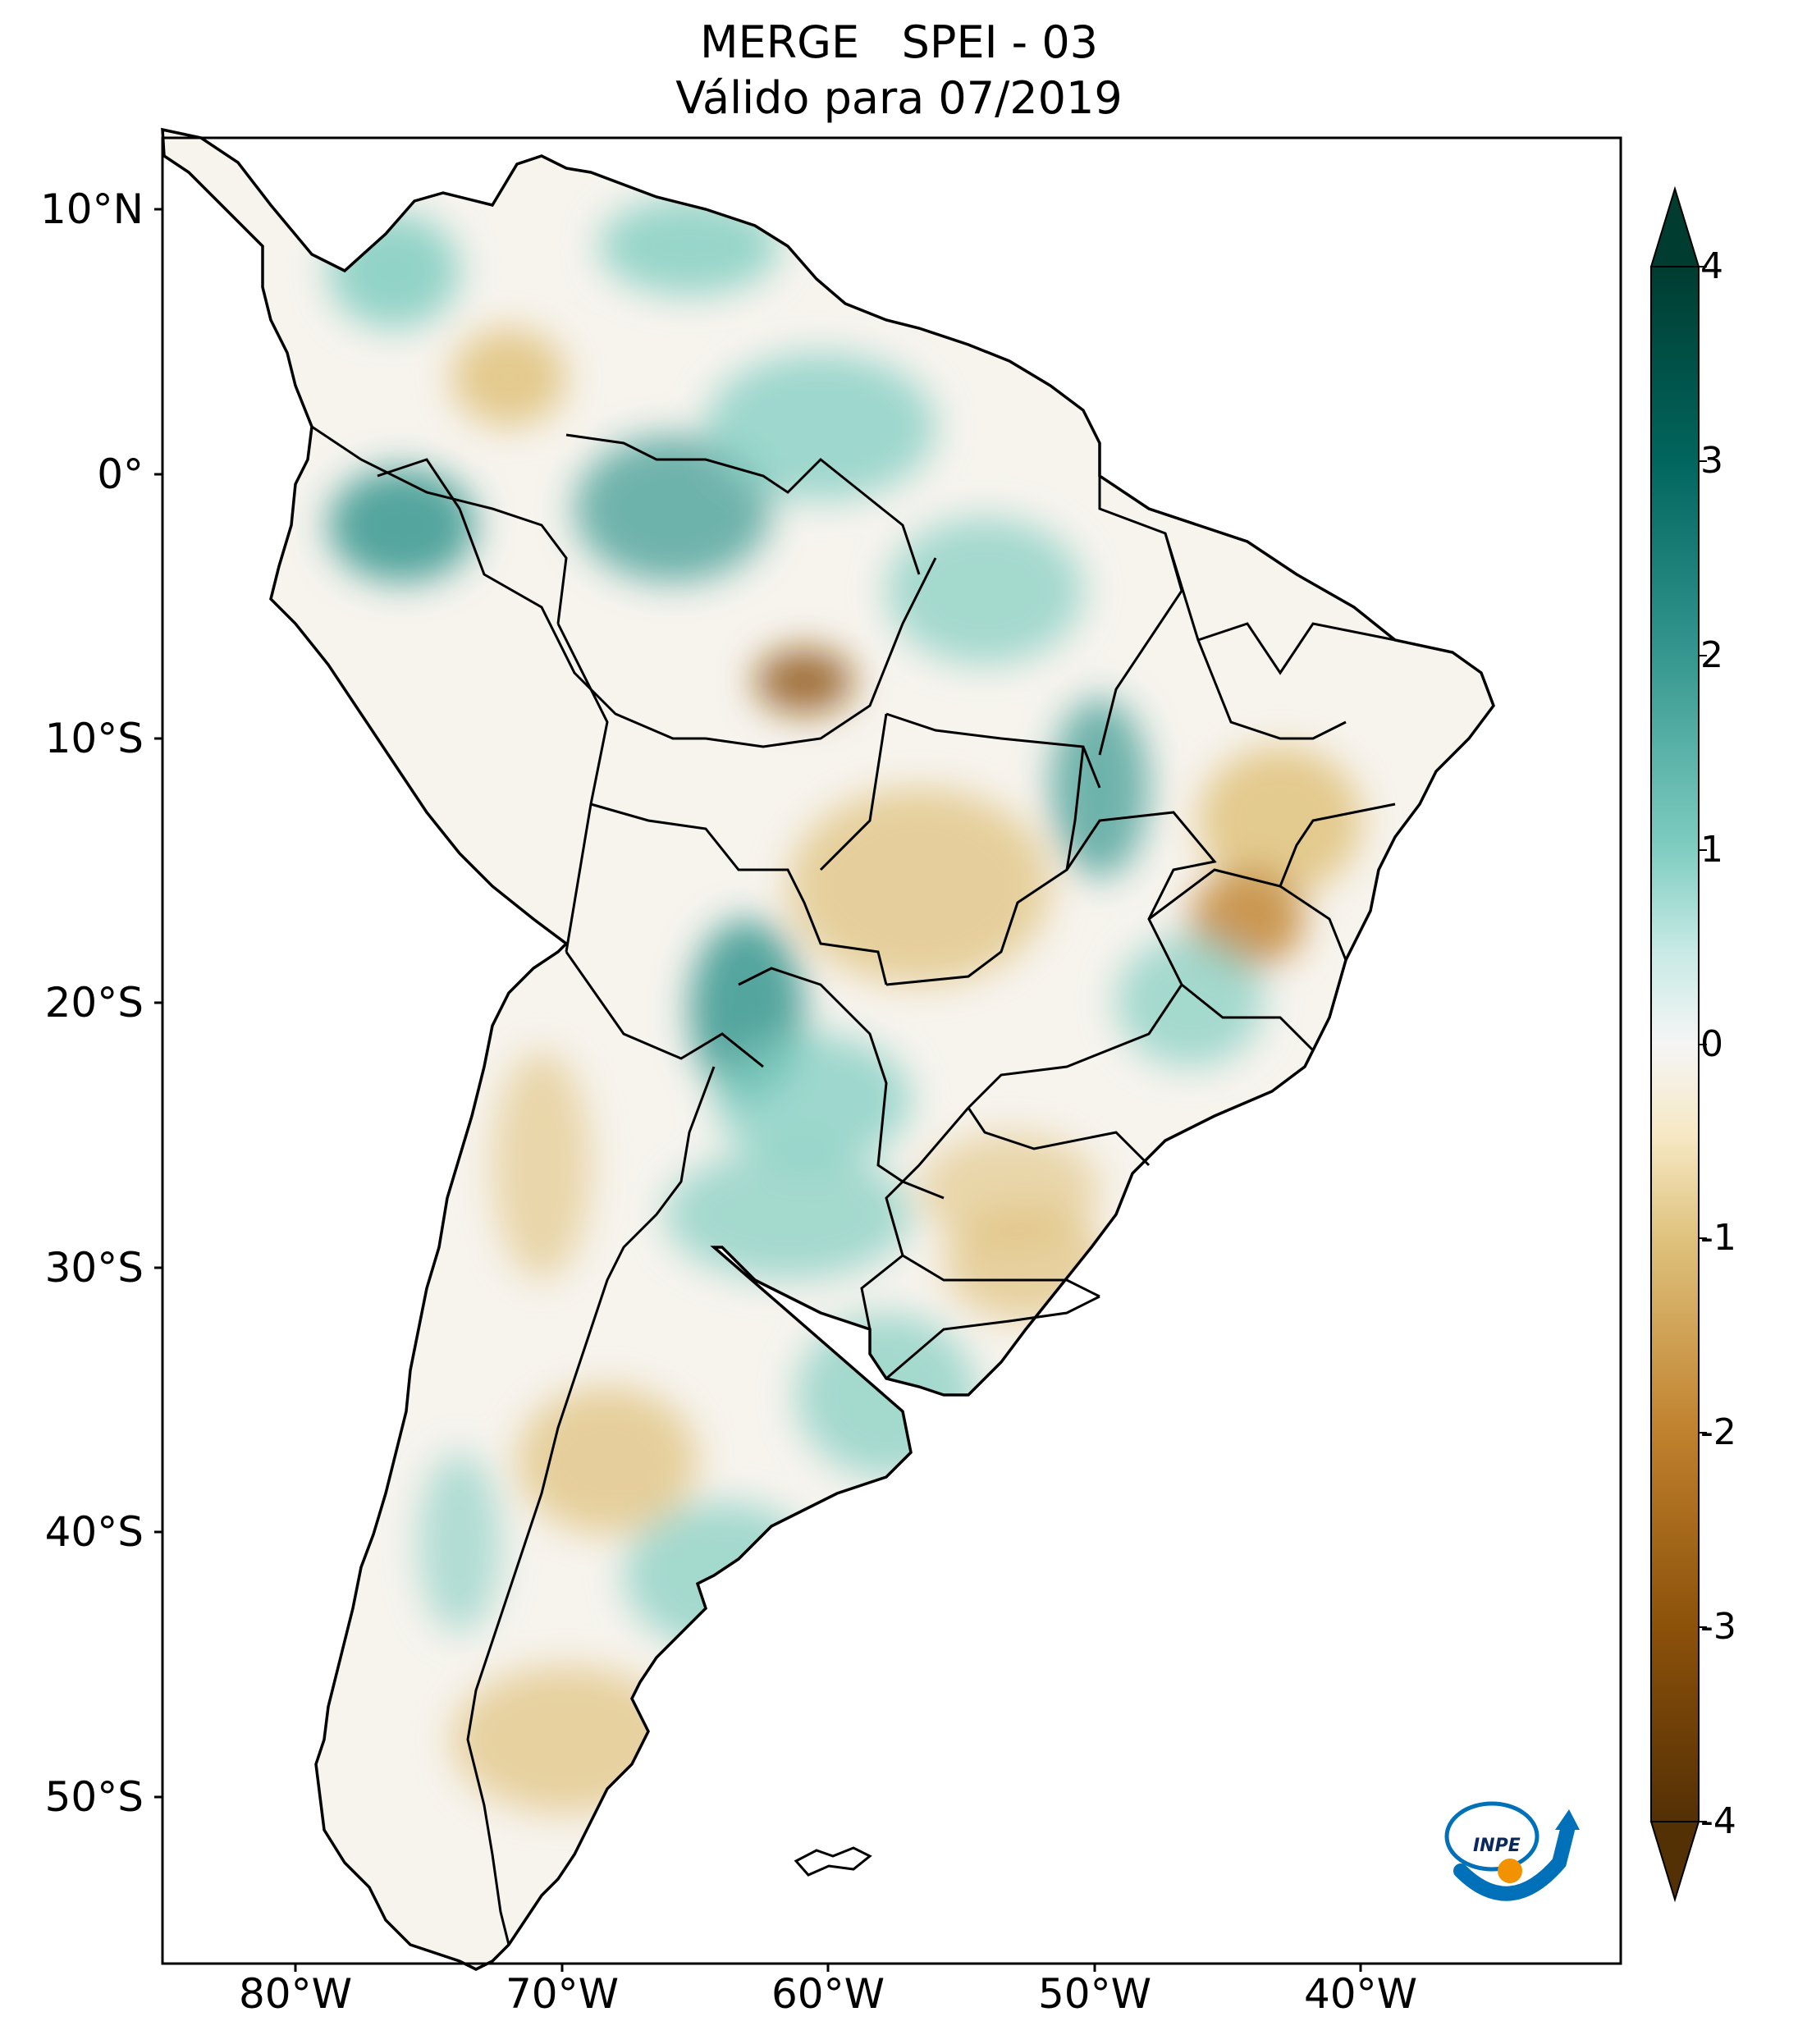 The width and height of the screenshot is (1798, 2044). Describe the element at coordinates (1718, 1238) in the screenshot. I see `colorbar-tick-neg1: -1` at that location.